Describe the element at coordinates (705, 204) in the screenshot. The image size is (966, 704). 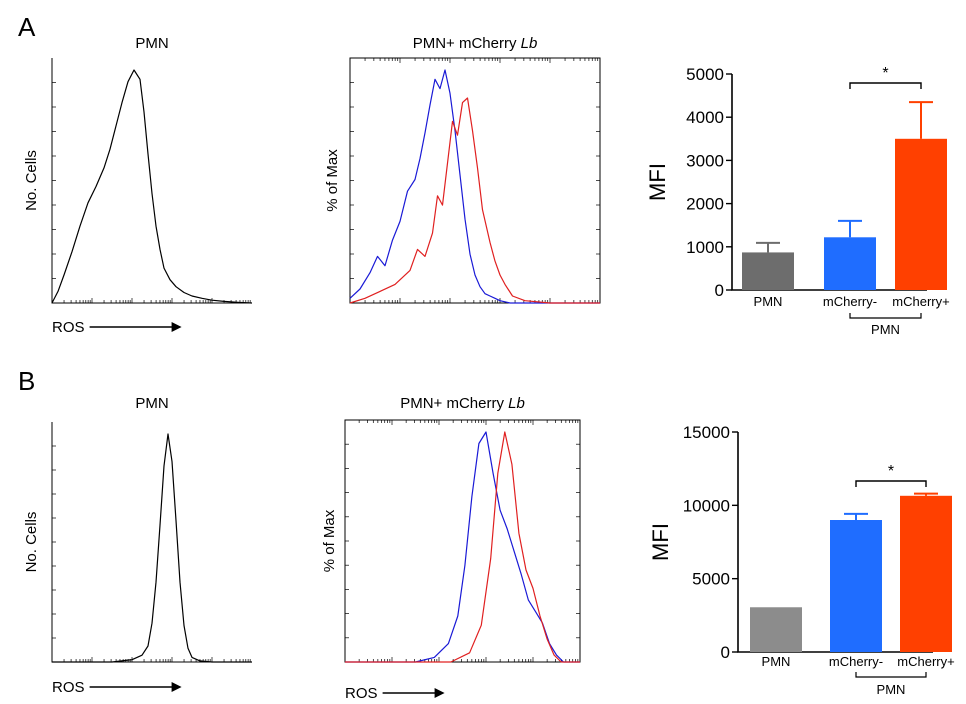
I see `y-tick-label: 2000` at that location.